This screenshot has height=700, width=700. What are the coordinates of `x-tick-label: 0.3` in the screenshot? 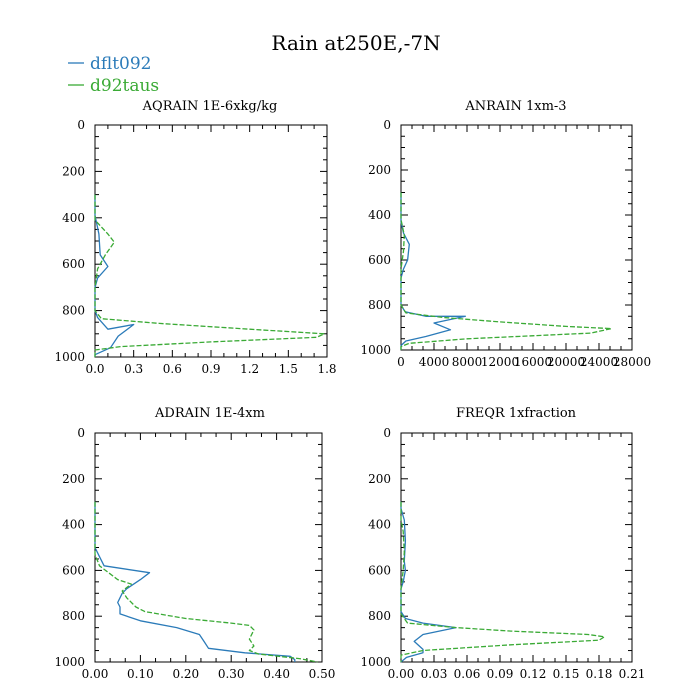 It's located at (133, 369).